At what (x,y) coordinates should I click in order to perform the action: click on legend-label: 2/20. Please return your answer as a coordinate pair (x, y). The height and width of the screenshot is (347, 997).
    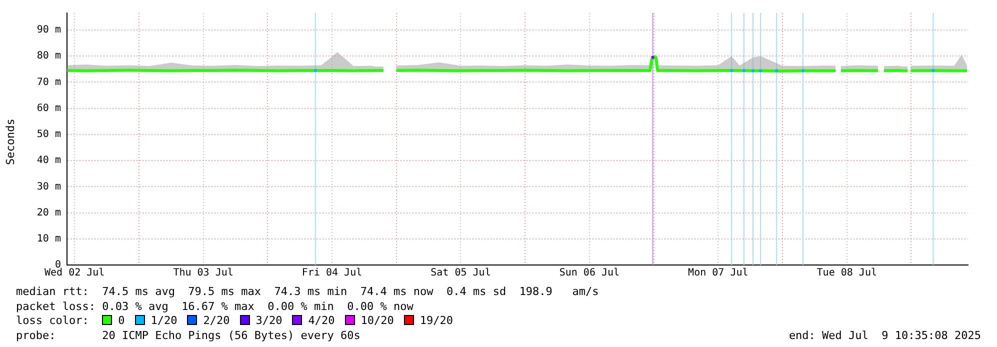
    Looking at the image, I should click on (216, 320).